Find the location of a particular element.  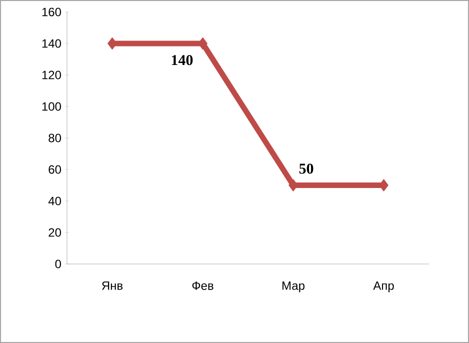

y-tick-label: 160 is located at coordinates (52, 12).